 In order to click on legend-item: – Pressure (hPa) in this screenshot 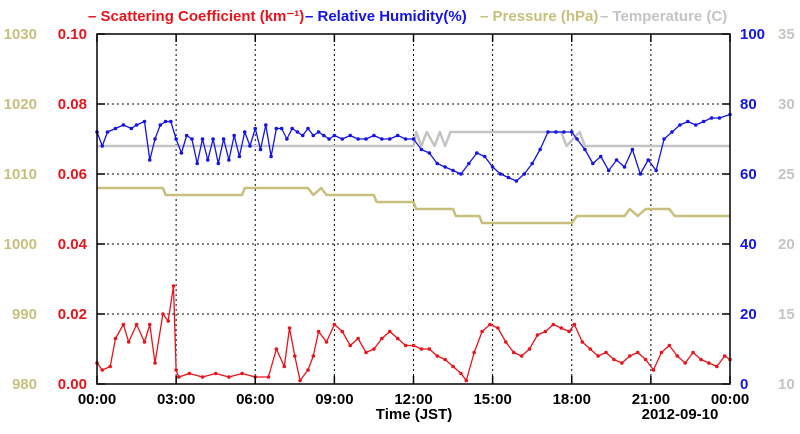, I will do `click(539, 16)`.